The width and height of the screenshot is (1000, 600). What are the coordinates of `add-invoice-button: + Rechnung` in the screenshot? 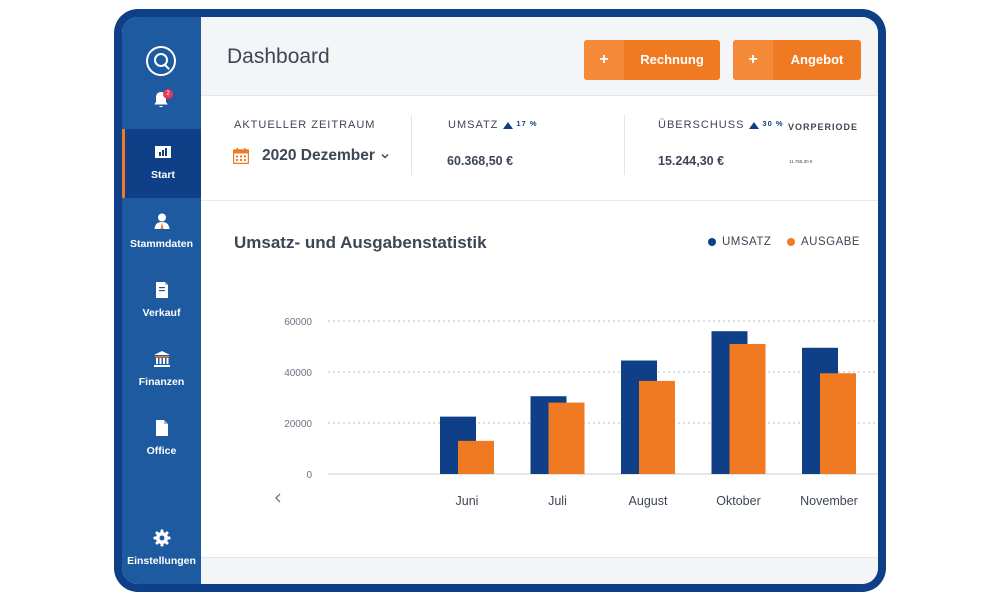 It's located at (652, 60).